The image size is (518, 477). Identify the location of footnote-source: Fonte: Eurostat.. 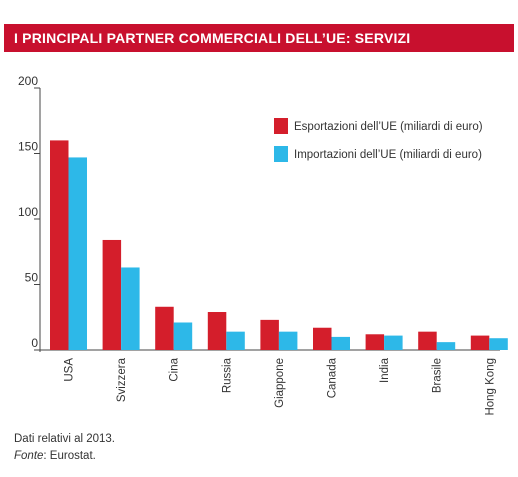
(55, 456).